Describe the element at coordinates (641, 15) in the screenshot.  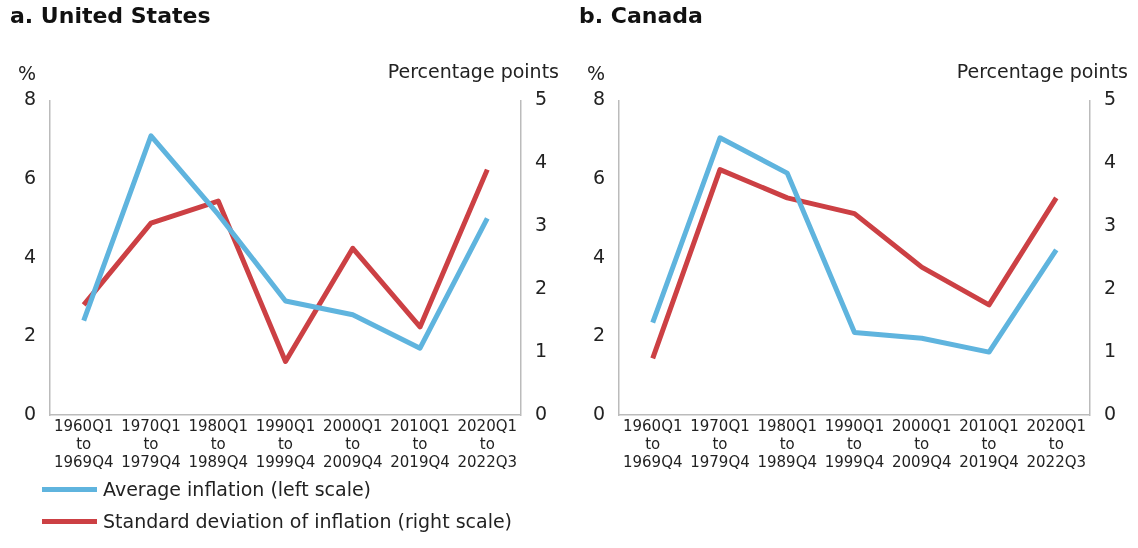
I see `chart-title: b. Canada` at that location.